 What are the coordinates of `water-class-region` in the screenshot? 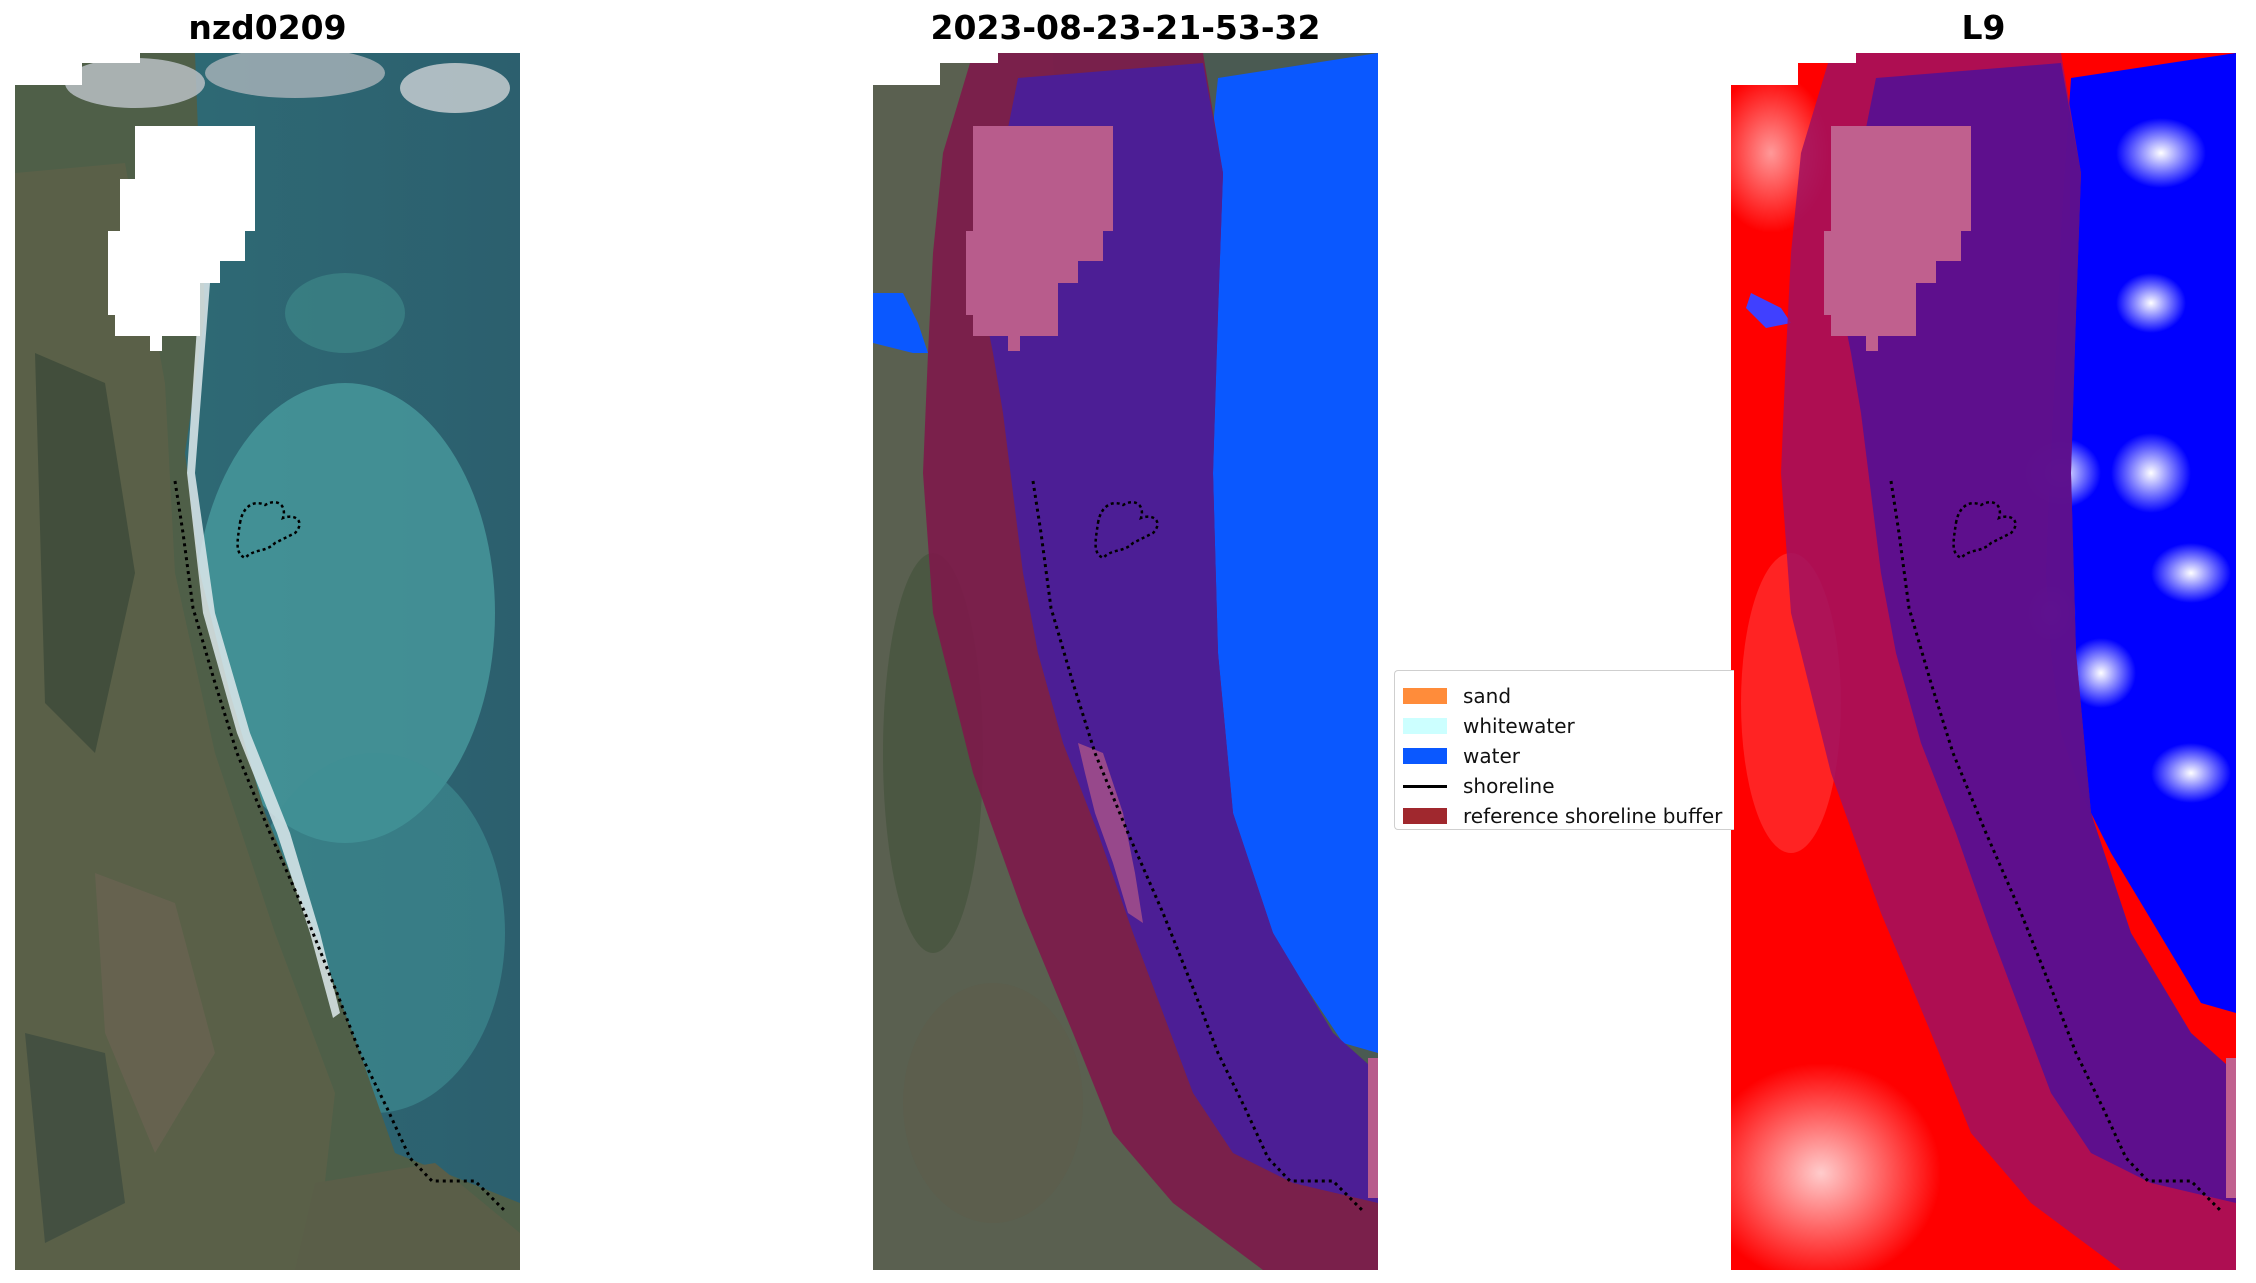 It's located at (1283, 553).